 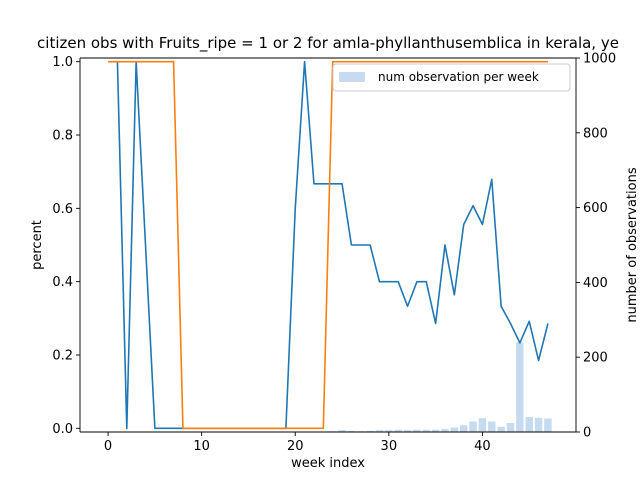 I want to click on y-tick-label: 0.8, so click(x=62, y=136).